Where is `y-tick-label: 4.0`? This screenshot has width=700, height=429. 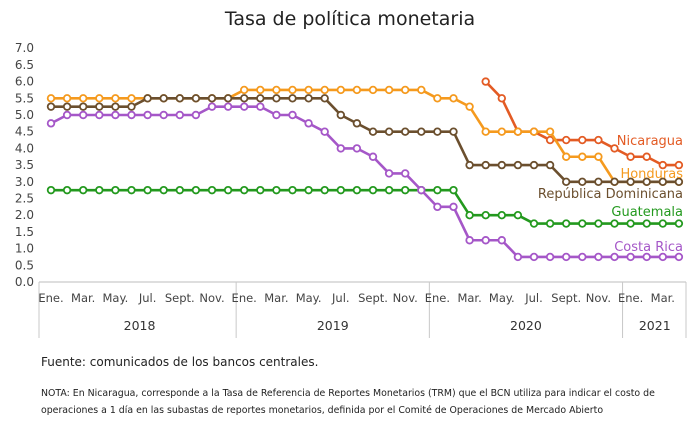
y-tick-label: 4.0 is located at coordinates (24, 148).